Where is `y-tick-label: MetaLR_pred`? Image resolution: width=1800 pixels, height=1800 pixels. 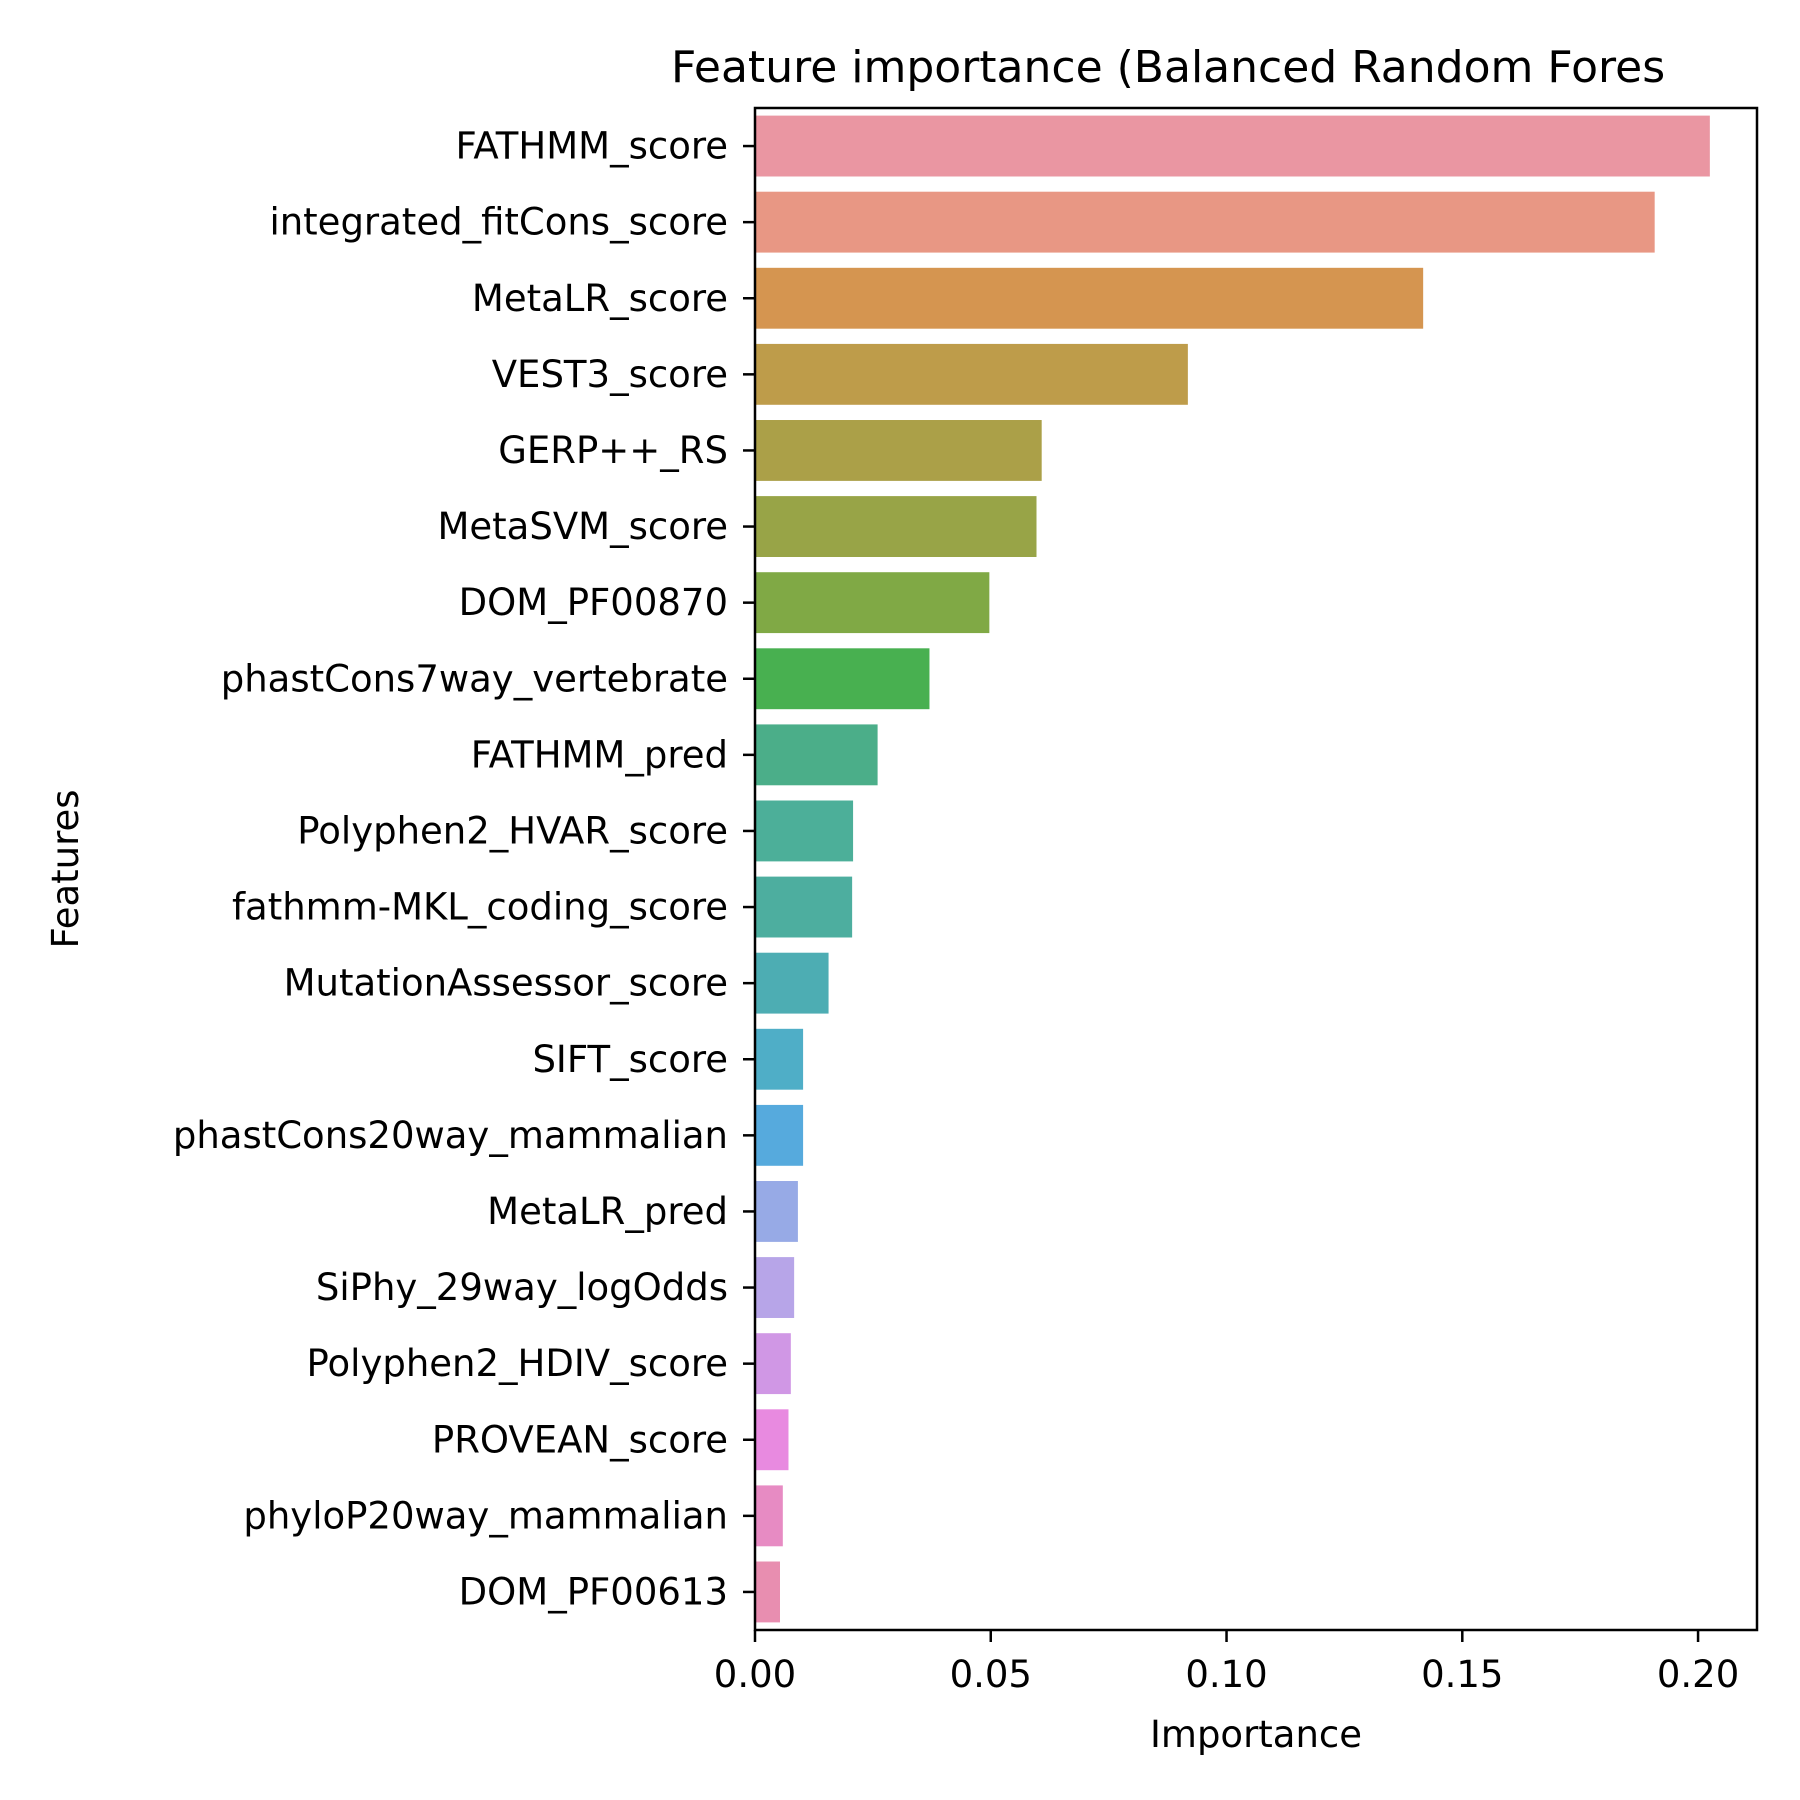
y-tick-label: MetaLR_pred is located at coordinates (607, 1211).